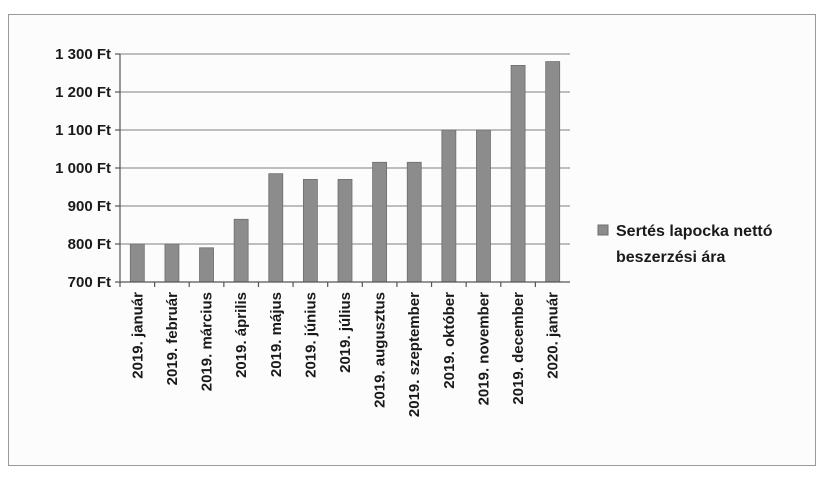 This screenshot has width=828, height=480. What do you see at coordinates (83, 130) in the screenshot?
I see `y-tick-label: 1 100 Ft` at bounding box center [83, 130].